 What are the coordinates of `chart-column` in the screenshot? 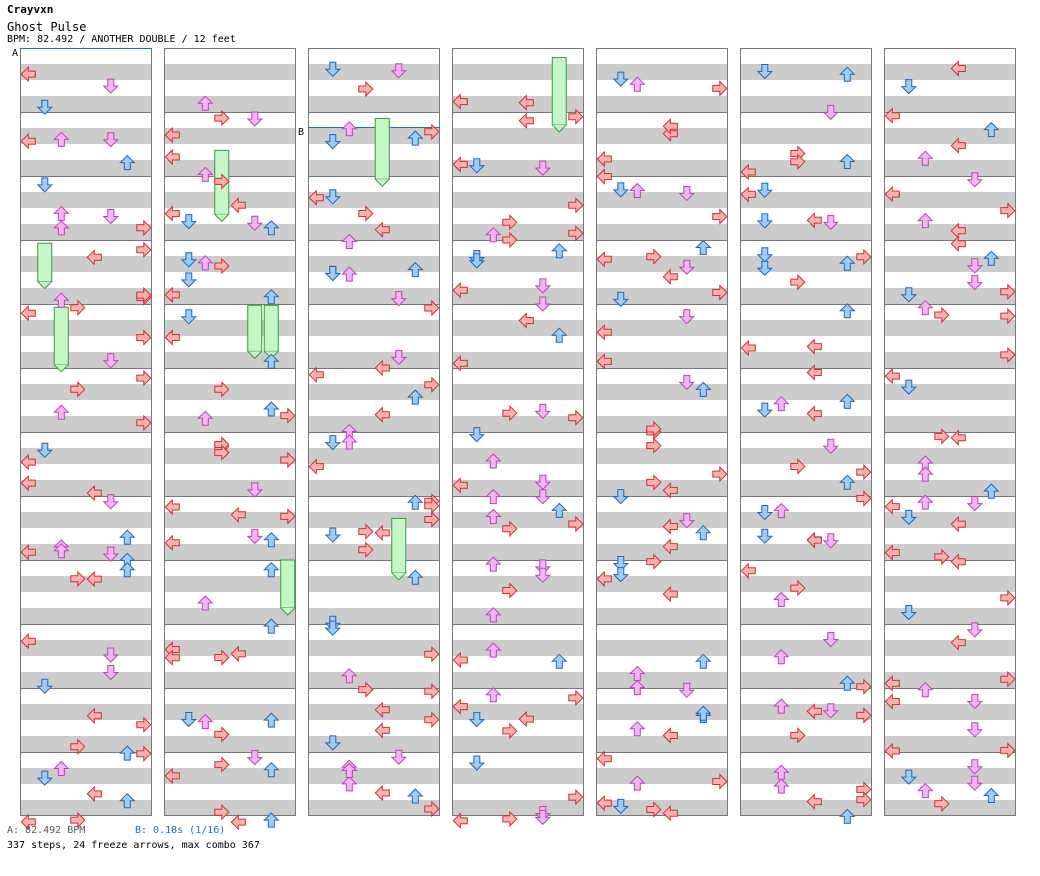 It's located at (86, 432).